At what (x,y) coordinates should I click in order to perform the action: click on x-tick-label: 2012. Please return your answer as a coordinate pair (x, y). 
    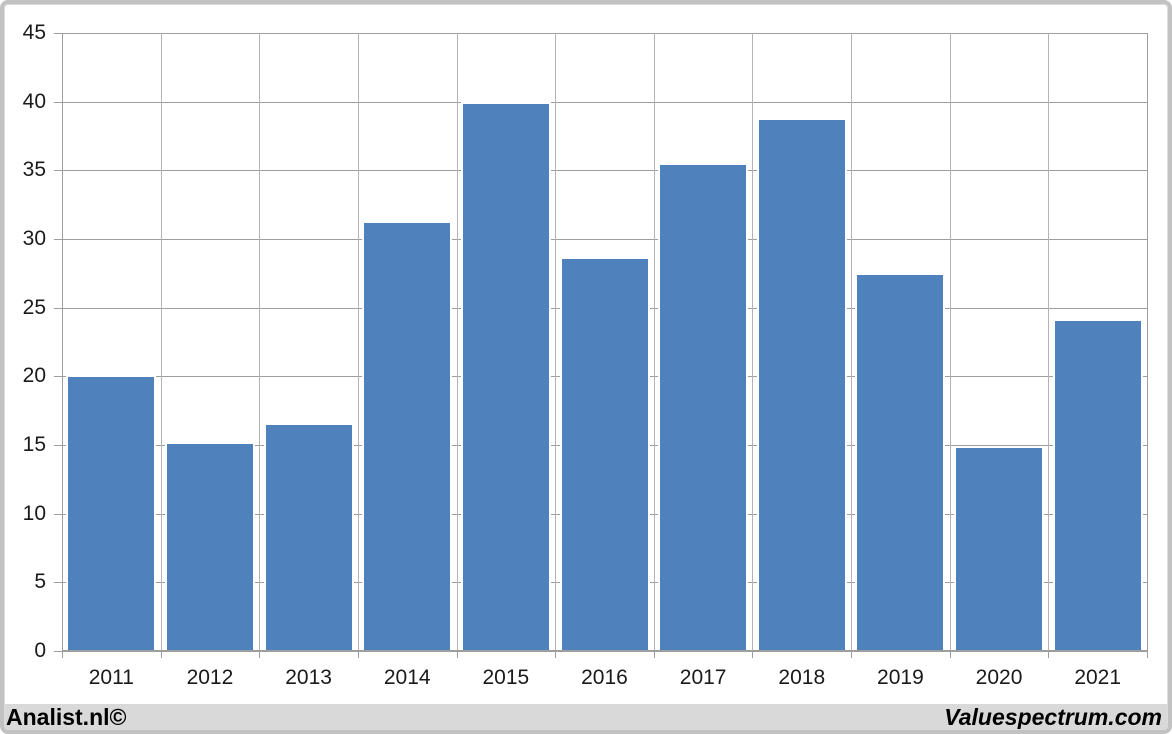
    Looking at the image, I should click on (210, 677).